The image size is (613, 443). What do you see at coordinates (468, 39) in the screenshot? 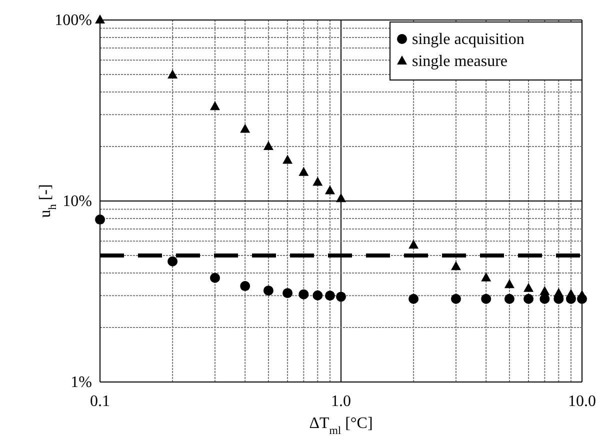
I see `legend-label: single acquisition` at bounding box center [468, 39].